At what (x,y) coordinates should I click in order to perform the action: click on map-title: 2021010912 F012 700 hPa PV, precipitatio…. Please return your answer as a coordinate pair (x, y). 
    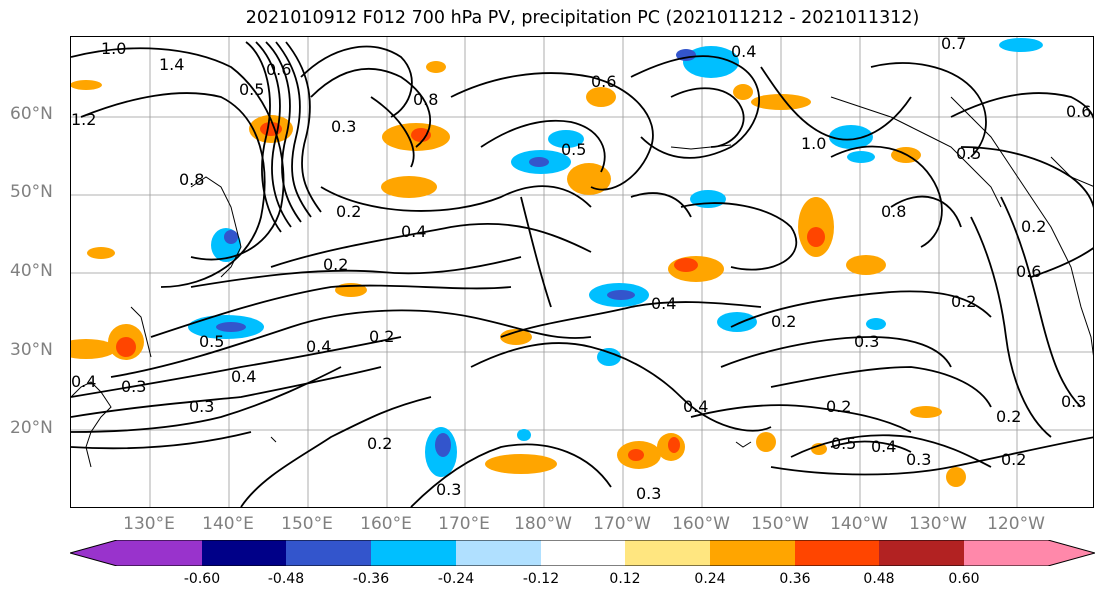
    Looking at the image, I should click on (582, 18).